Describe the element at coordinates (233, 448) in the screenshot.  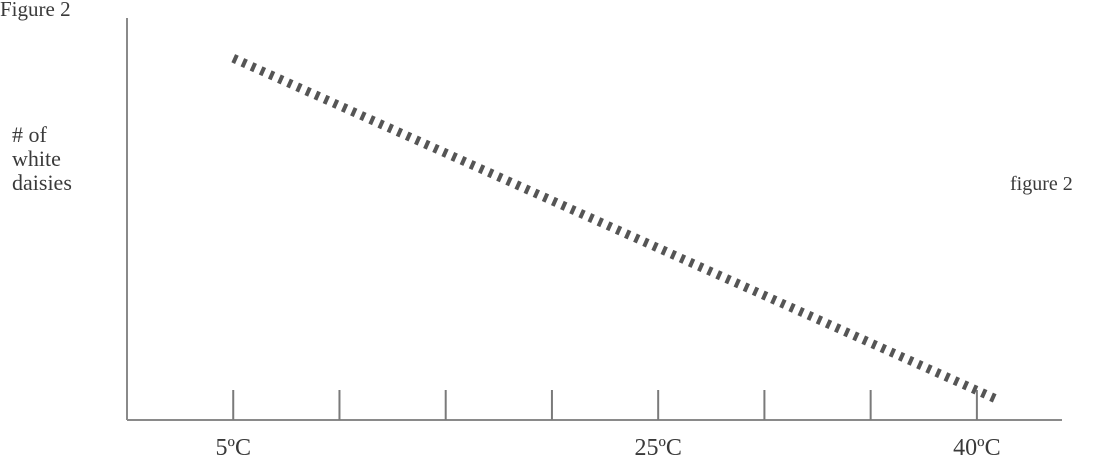
I see `x-tick-label-1: 5ºC` at that location.